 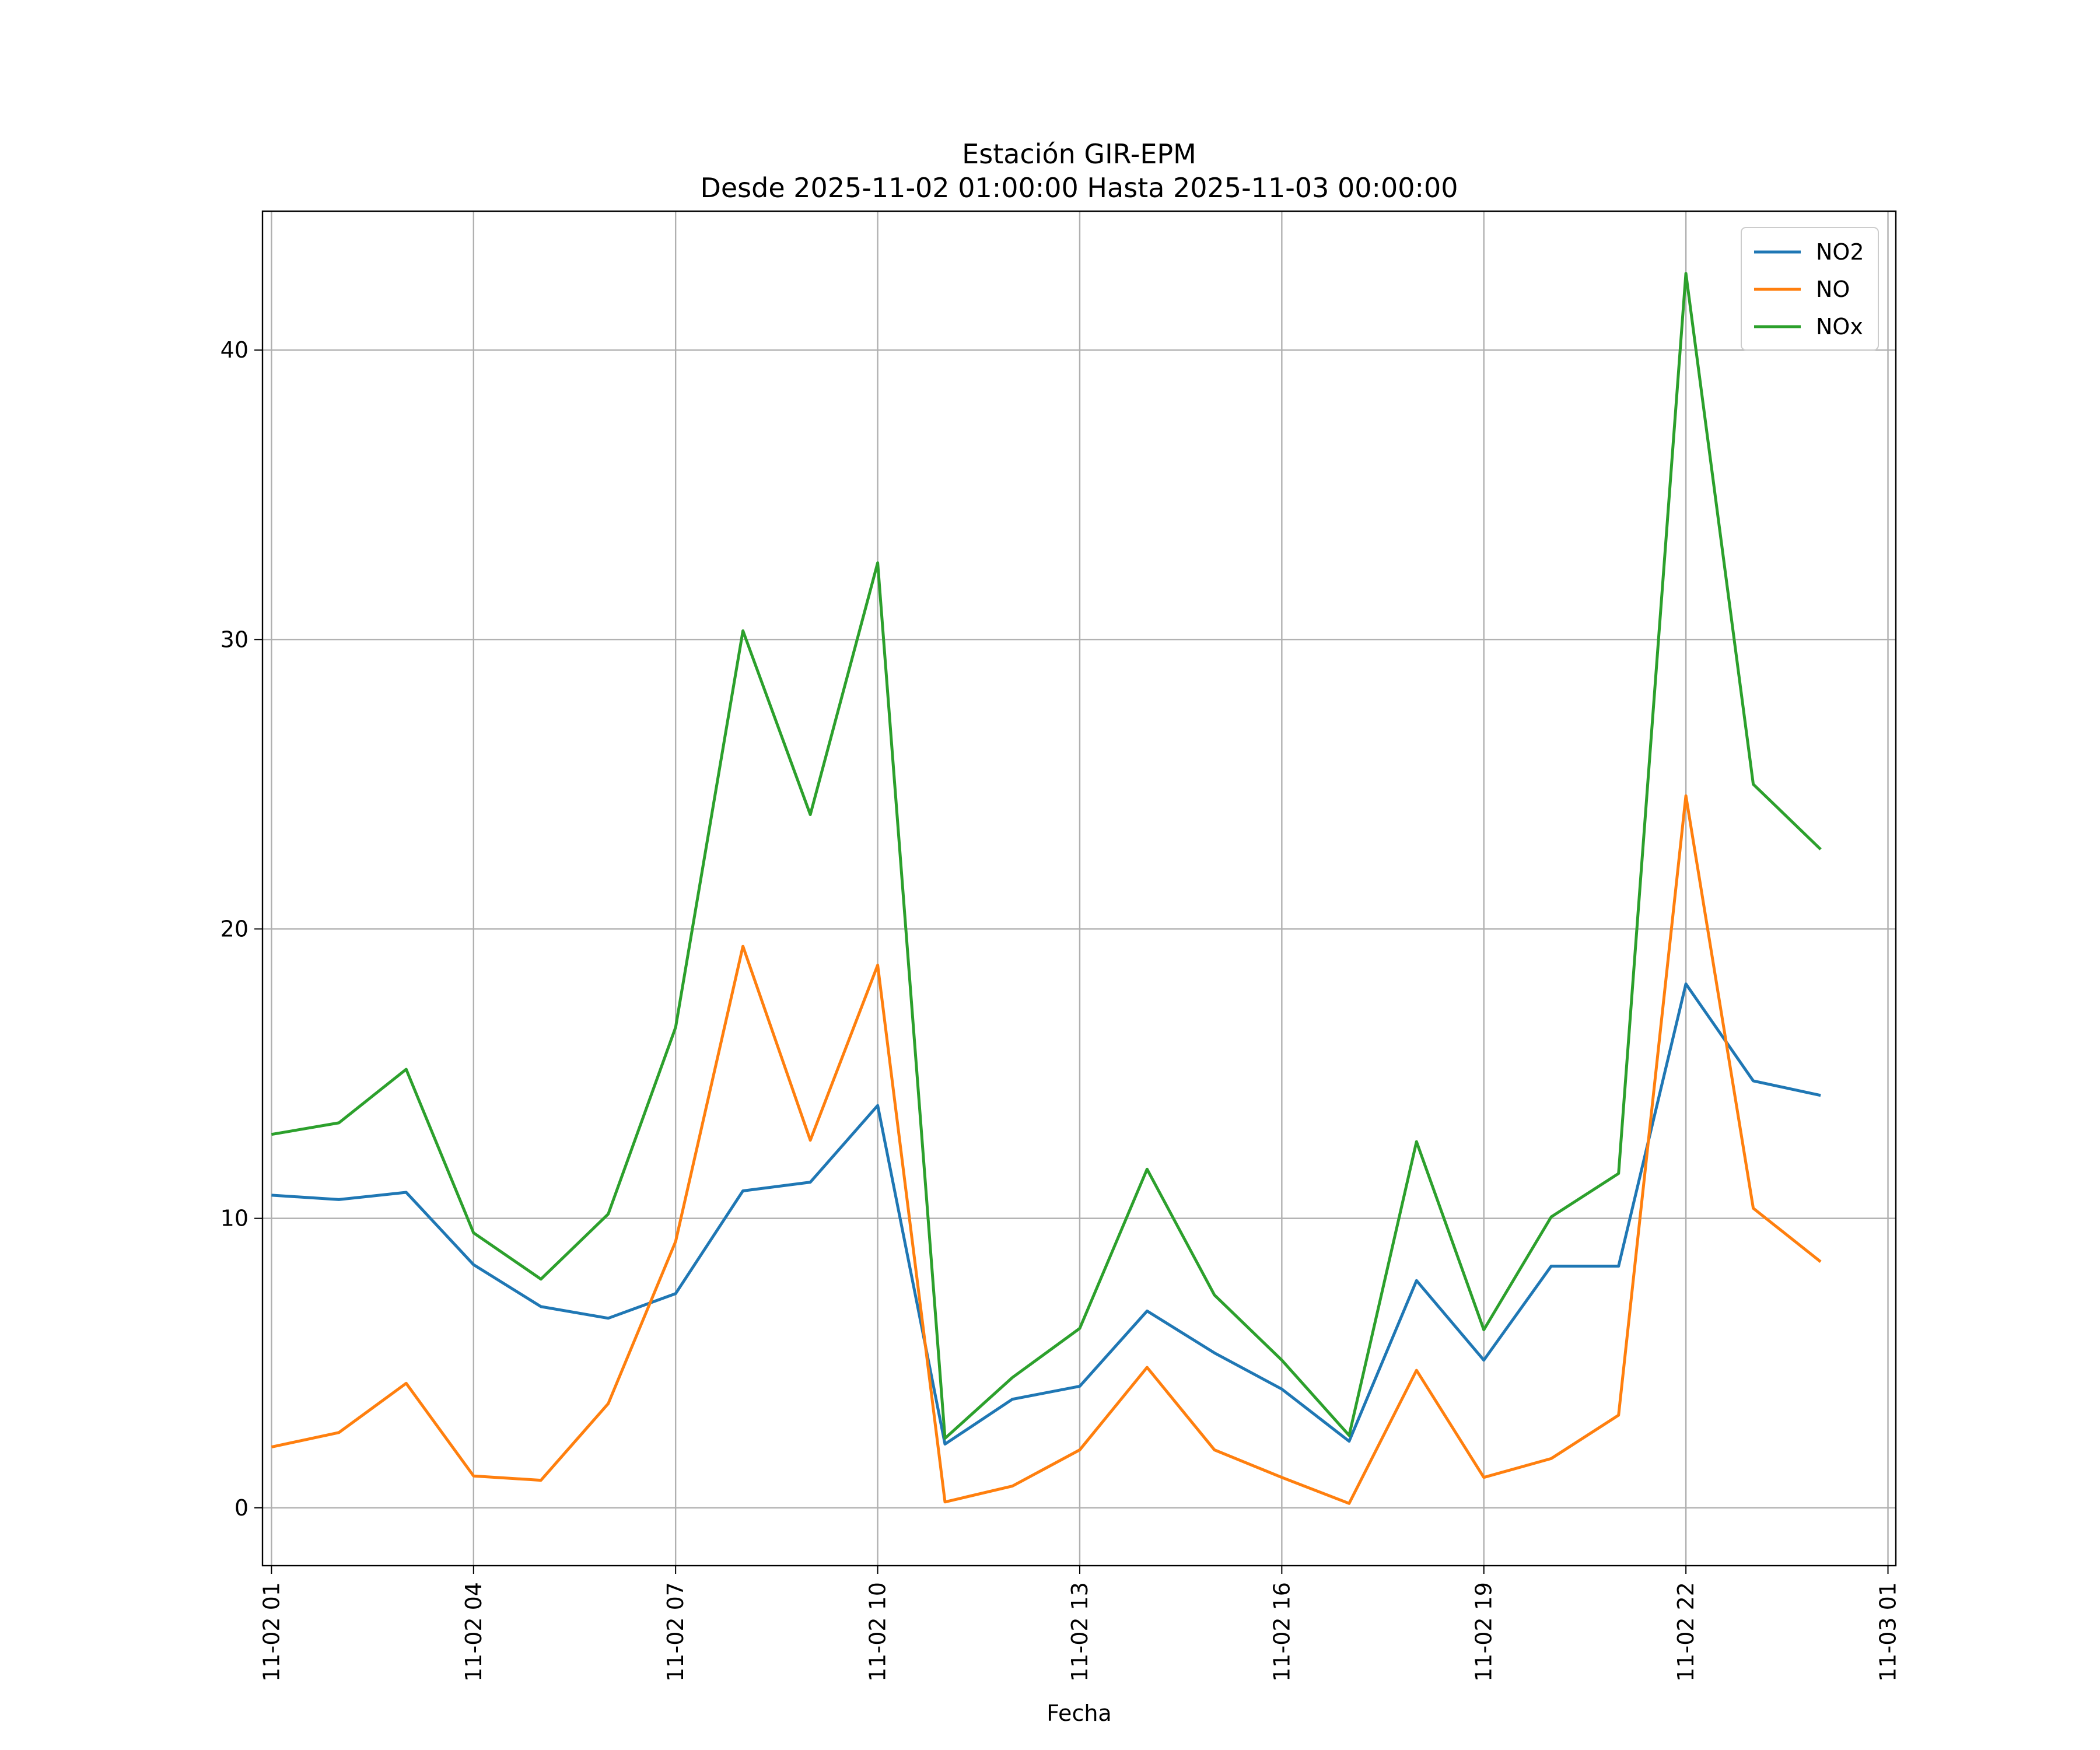 I want to click on legend-label: NOx, so click(x=1839, y=327).